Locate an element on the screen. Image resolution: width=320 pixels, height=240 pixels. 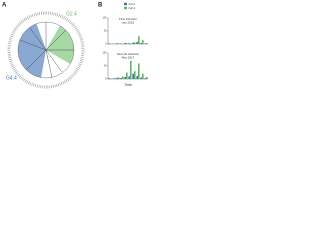
phylogenetic-tree: G2.4 G4.4 is located at coordinates (45, 50).